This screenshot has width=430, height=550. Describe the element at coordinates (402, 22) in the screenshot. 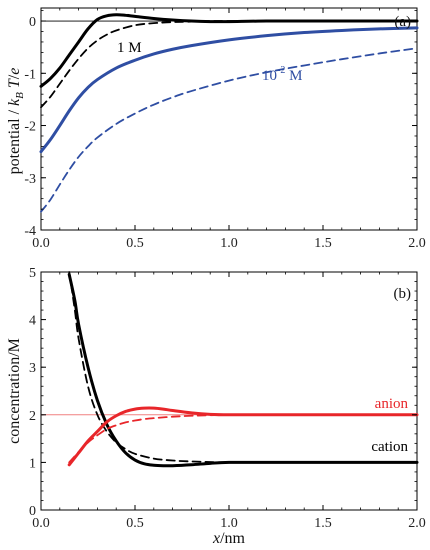

I see `panel-a-label: (a)` at that location.